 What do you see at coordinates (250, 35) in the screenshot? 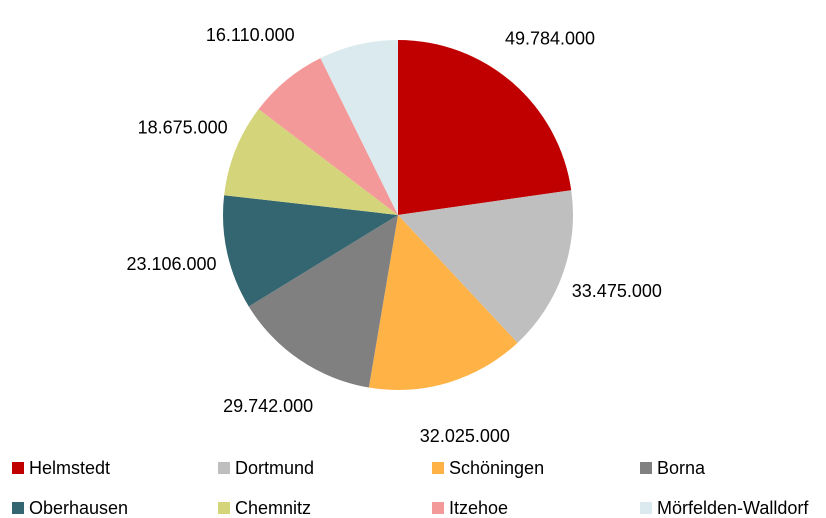
I see `data-label: 16.110.000` at bounding box center [250, 35].